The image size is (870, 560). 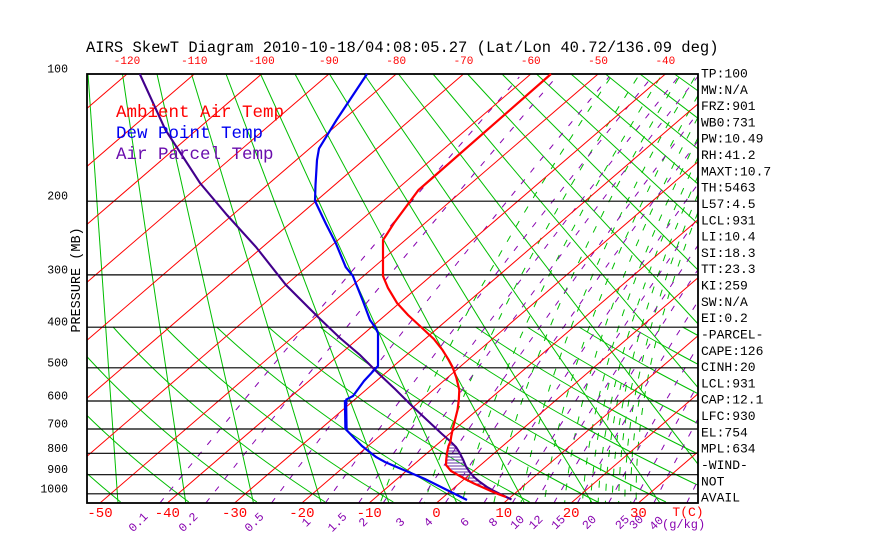 I want to click on svg-text: 800, so click(x=57, y=449).